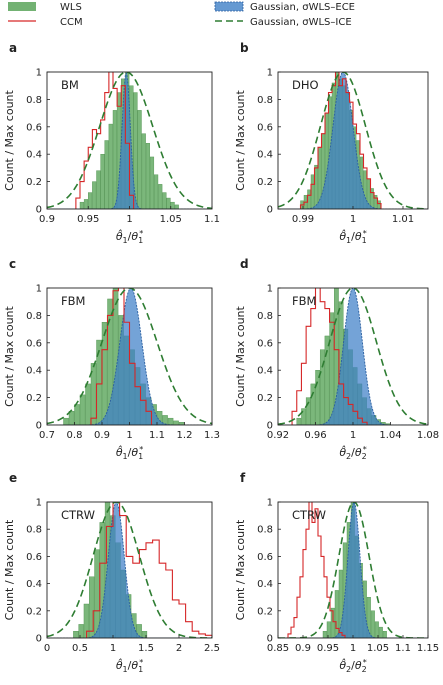 Image resolution: width=443 pixels, height=685 pixels. Describe the element at coordinates (179, 648) in the screenshot. I see `x-tick-label: 2` at that location.